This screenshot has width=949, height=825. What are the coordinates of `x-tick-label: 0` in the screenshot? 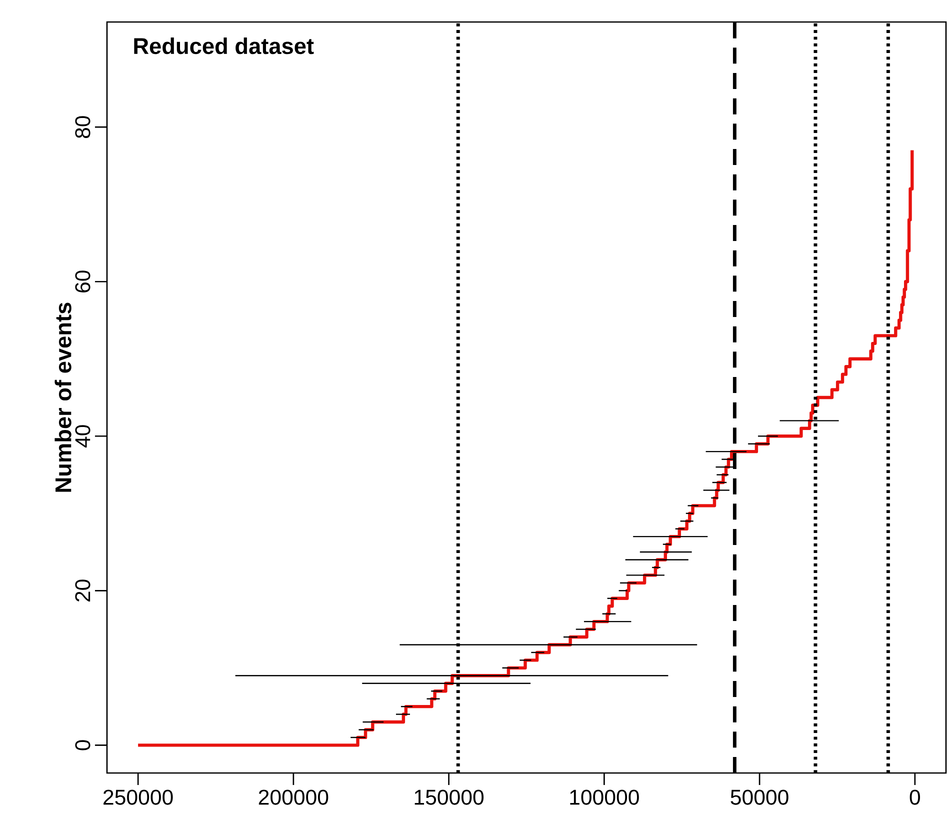 It's located at (915, 797).